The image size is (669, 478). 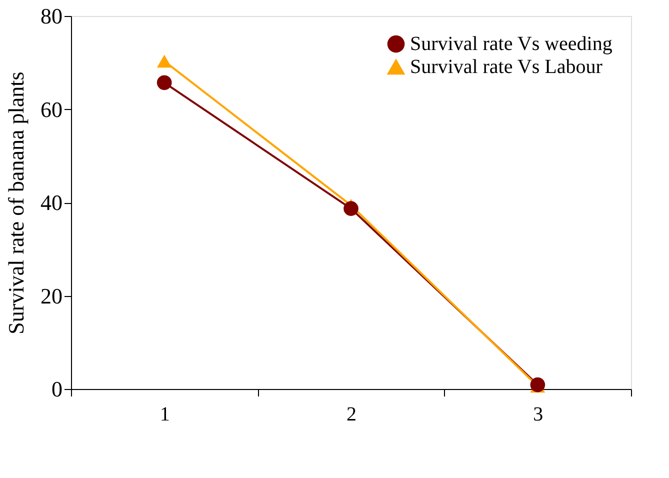 What do you see at coordinates (57, 389) in the screenshot?
I see `y-tick-label: 0` at bounding box center [57, 389].